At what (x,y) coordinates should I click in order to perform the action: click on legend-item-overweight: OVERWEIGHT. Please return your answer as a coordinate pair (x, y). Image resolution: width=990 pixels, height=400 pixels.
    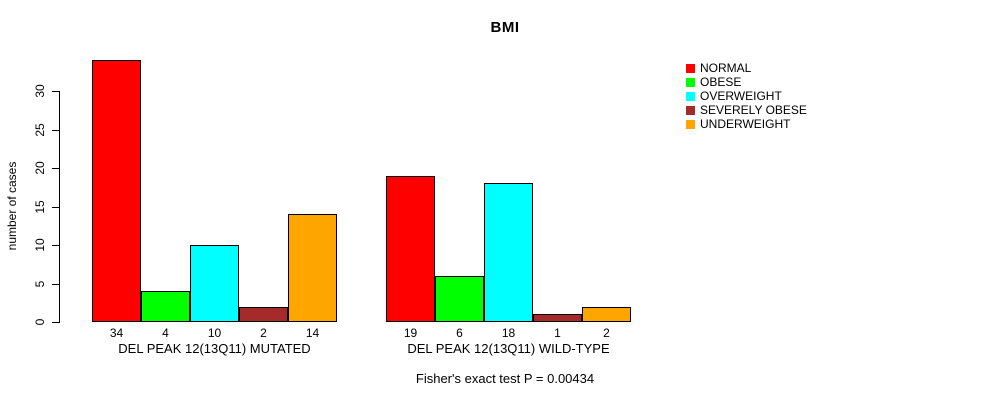
    Looking at the image, I should click on (746, 96).